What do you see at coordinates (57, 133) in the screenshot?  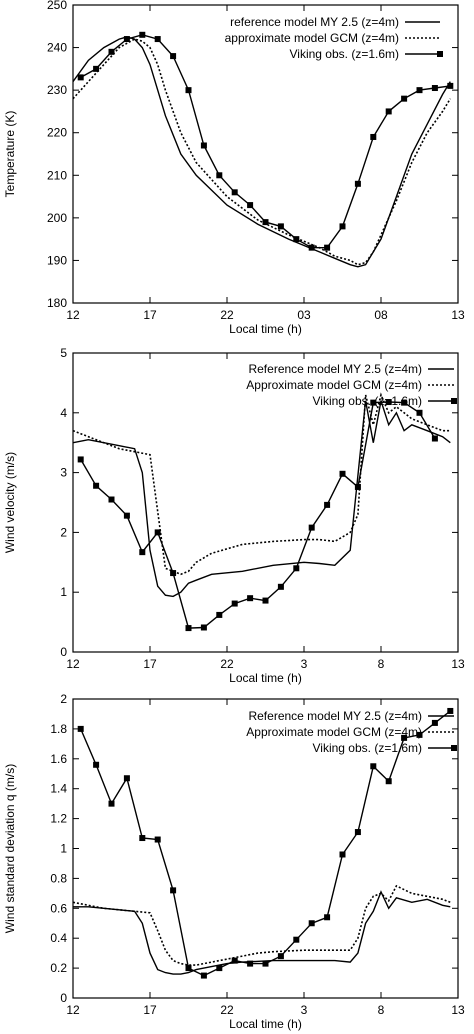 I see `y-tick-label: 220` at bounding box center [57, 133].